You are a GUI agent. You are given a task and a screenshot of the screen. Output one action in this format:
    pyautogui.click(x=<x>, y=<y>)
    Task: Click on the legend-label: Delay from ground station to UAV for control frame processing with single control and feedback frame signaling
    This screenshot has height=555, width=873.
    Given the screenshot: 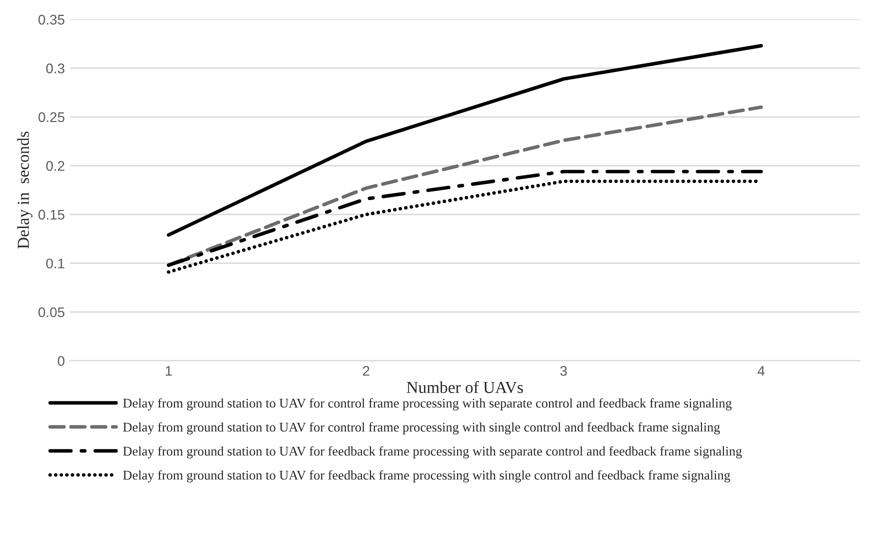 What is the action you would take?
    pyautogui.click(x=421, y=428)
    